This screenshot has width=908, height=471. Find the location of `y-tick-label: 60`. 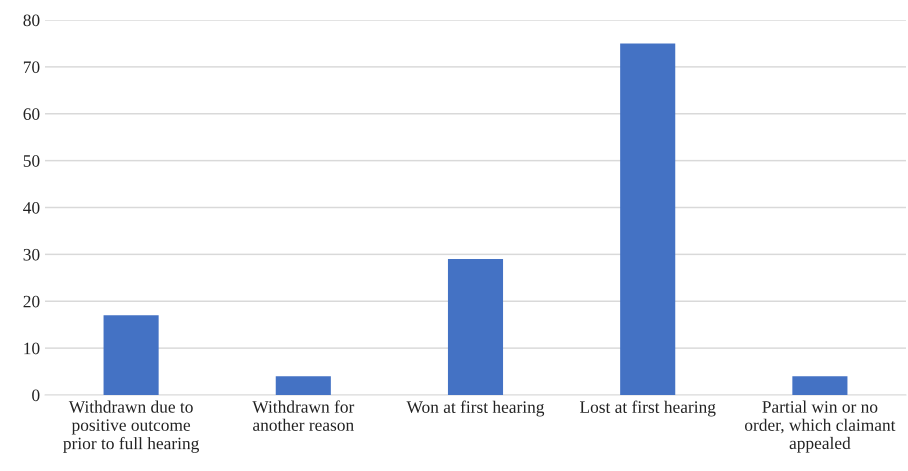

y-tick-label: 60 is located at coordinates (32, 114).